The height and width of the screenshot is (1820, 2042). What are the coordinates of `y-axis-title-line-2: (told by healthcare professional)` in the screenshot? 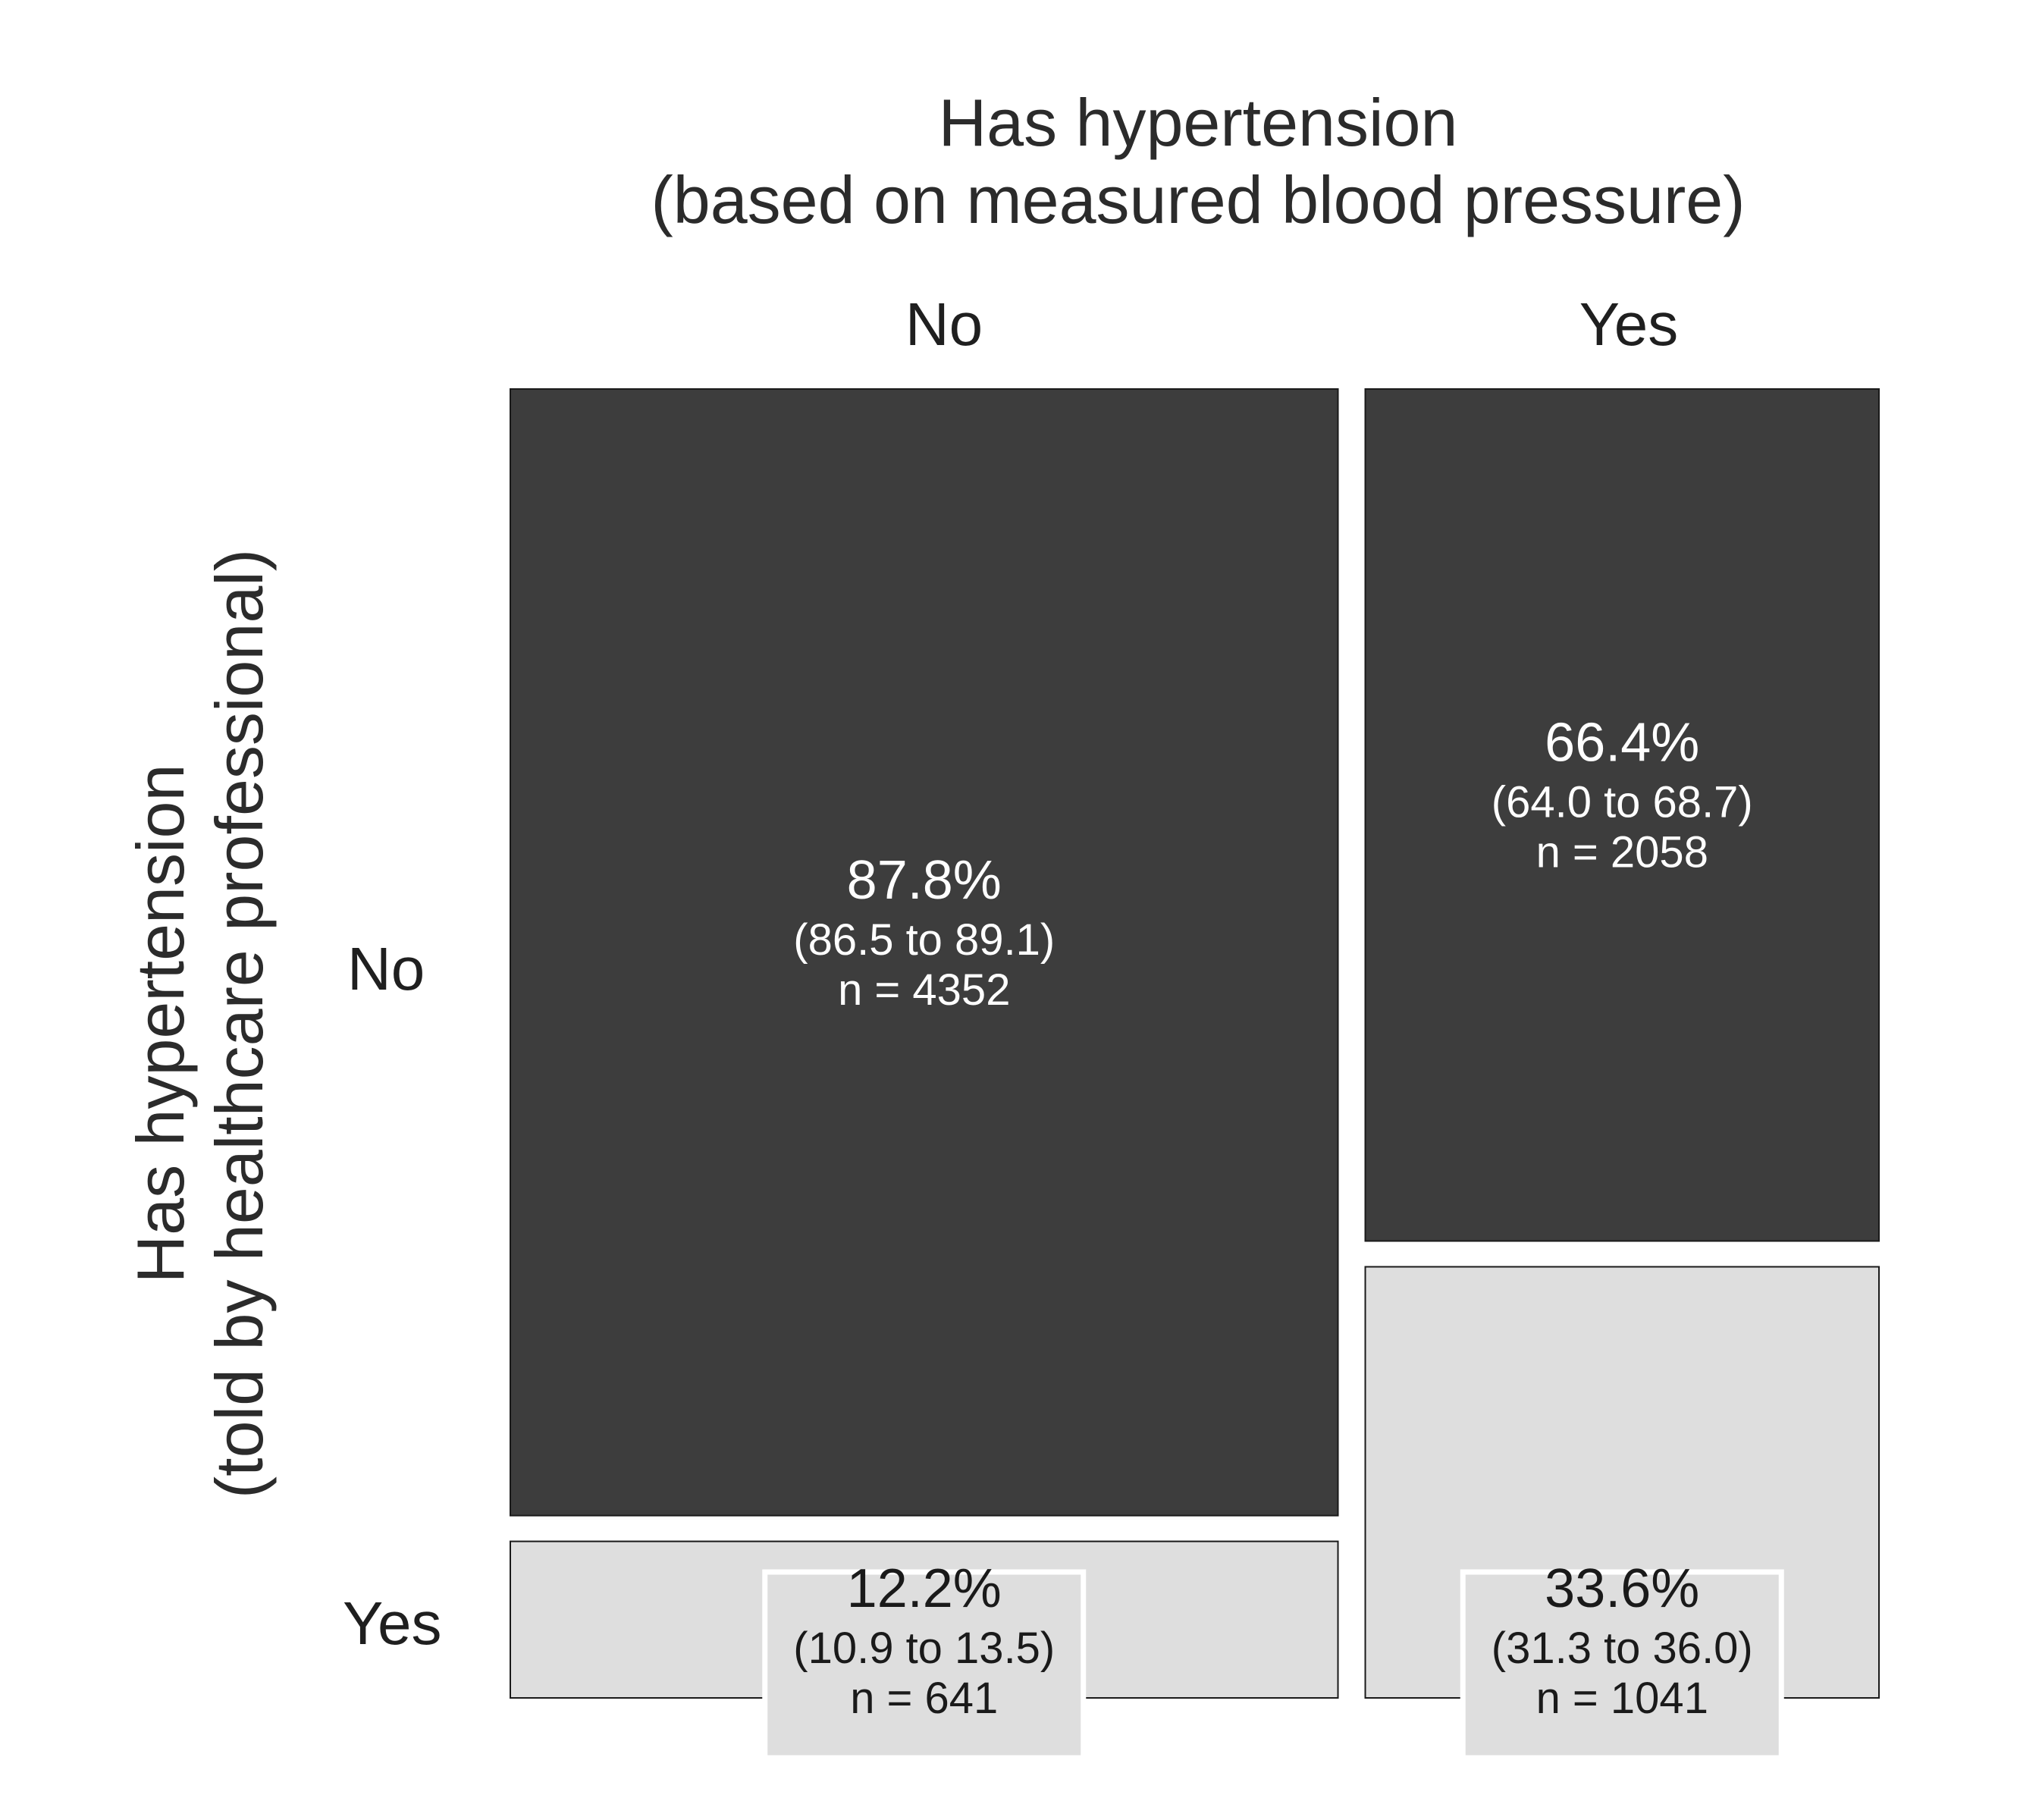 It's located at (240, 1023).